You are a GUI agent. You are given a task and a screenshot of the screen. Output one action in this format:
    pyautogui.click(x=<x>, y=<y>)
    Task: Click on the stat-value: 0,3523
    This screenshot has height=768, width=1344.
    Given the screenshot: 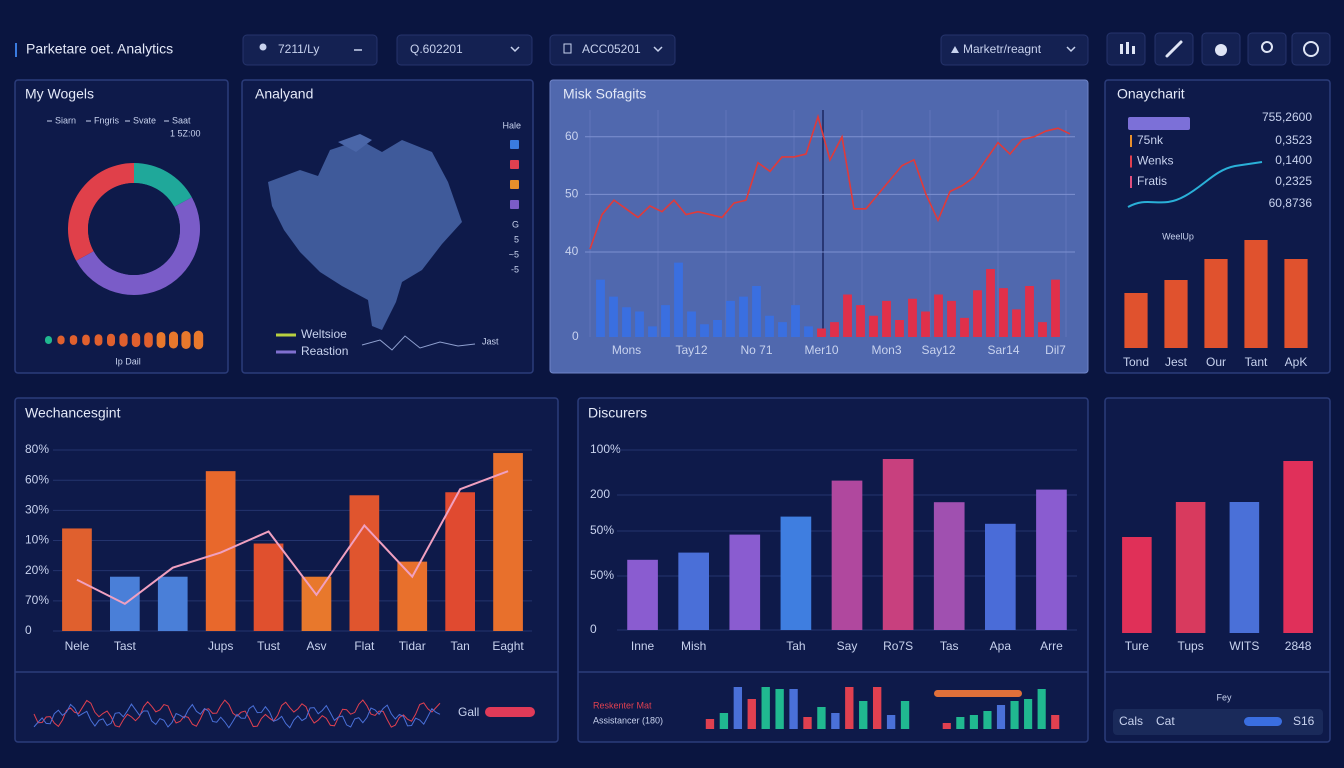 What is the action you would take?
    pyautogui.click(x=1293, y=140)
    